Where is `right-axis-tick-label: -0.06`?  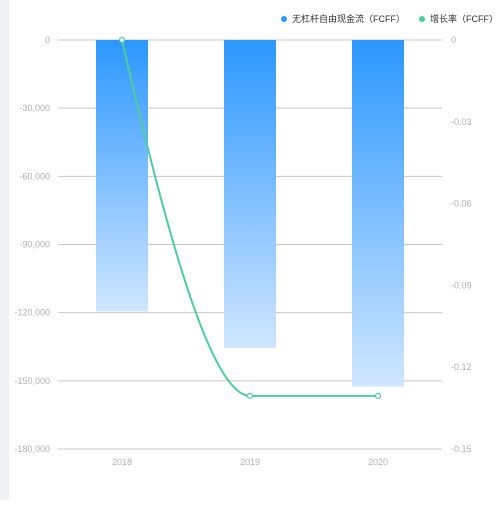 right-axis-tick-label: -0.06 is located at coordinates (461, 204).